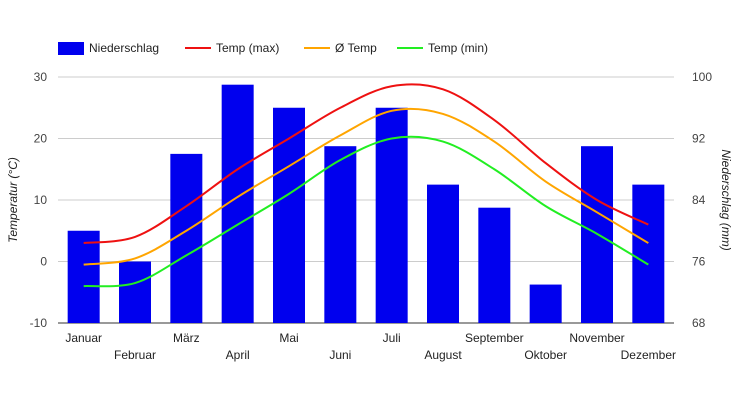 This screenshot has height=400, width=731. What do you see at coordinates (41, 77) in the screenshot?
I see `left-tick-label: 30` at bounding box center [41, 77].